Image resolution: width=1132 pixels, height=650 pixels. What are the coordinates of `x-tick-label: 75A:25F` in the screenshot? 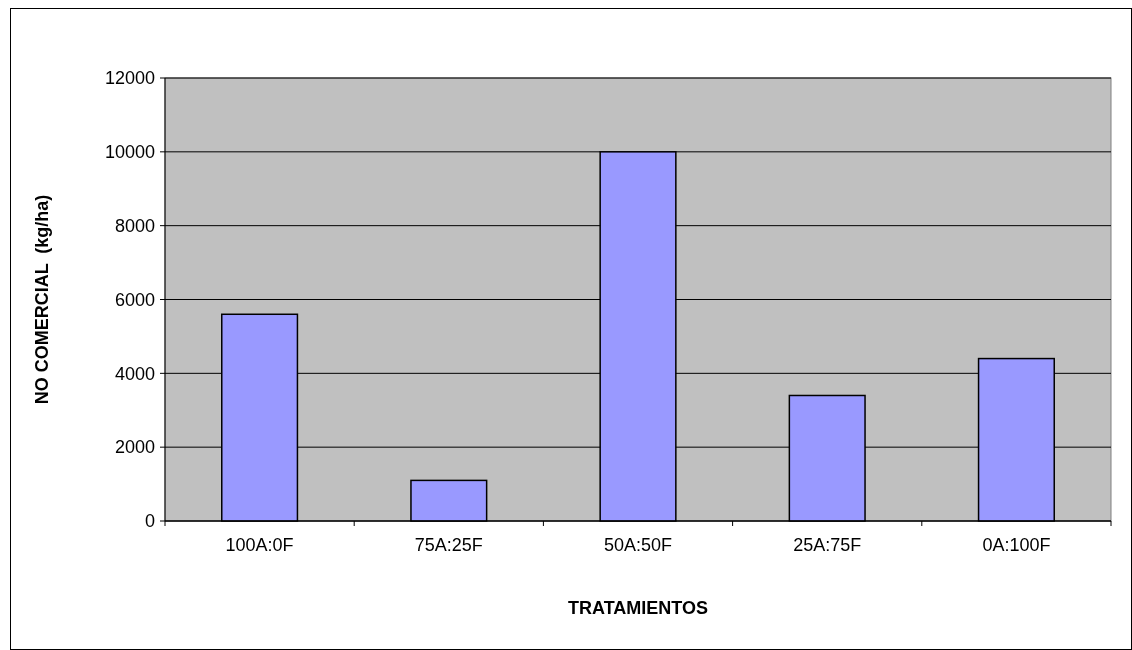 It's located at (448, 545).